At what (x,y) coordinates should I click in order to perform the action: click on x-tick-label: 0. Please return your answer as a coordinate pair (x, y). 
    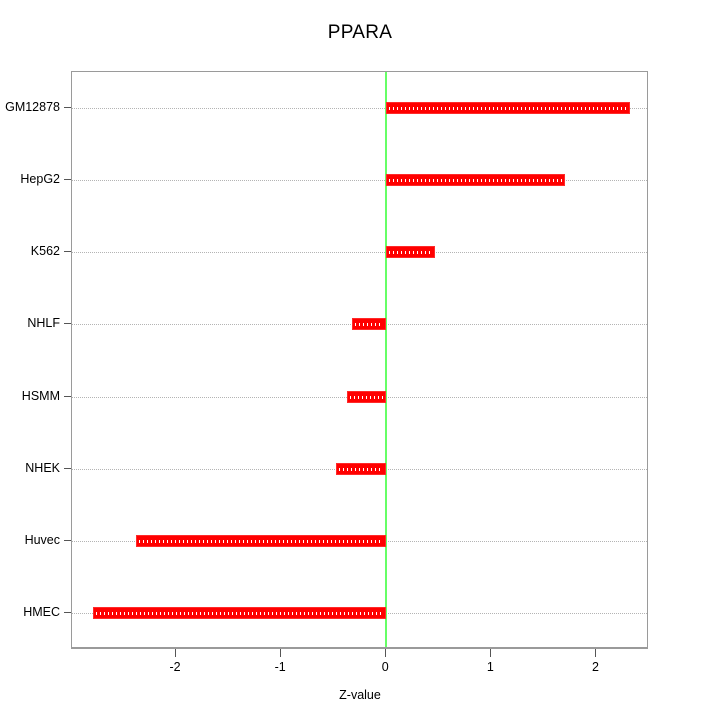
    Looking at the image, I should click on (385, 667).